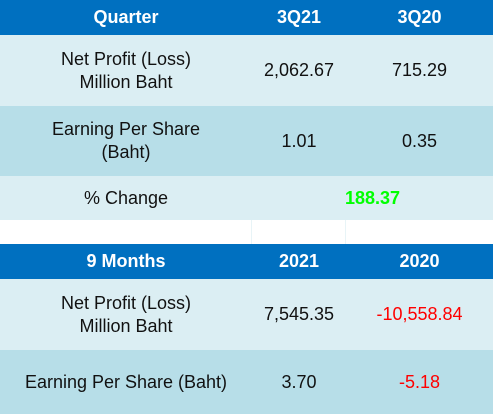 The width and height of the screenshot is (493, 414). Describe the element at coordinates (419, 261) in the screenshot. I see `nine-months-header-2020: 2020` at that location.